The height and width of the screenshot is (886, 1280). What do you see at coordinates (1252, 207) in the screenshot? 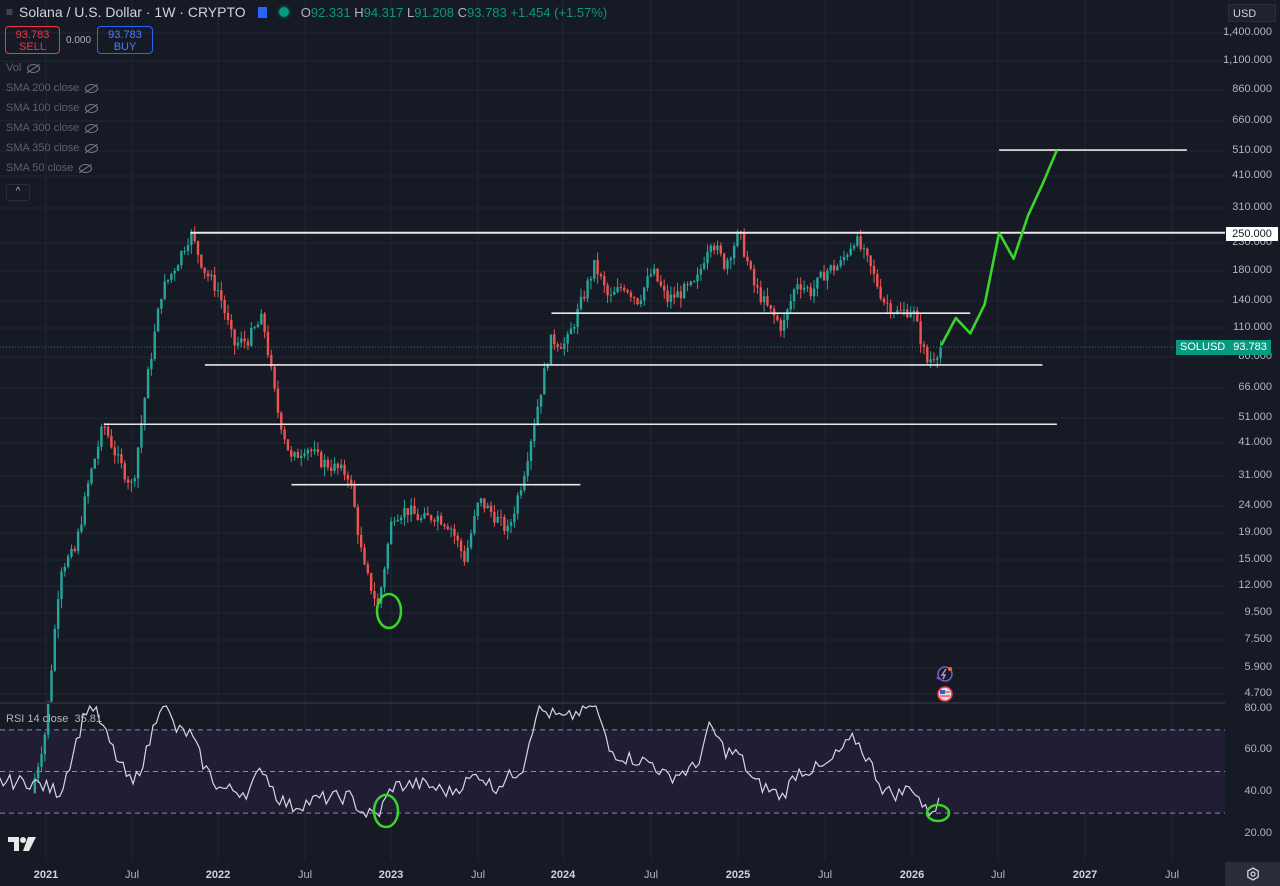
I see `price-tick-label: 310.000` at bounding box center [1252, 207].